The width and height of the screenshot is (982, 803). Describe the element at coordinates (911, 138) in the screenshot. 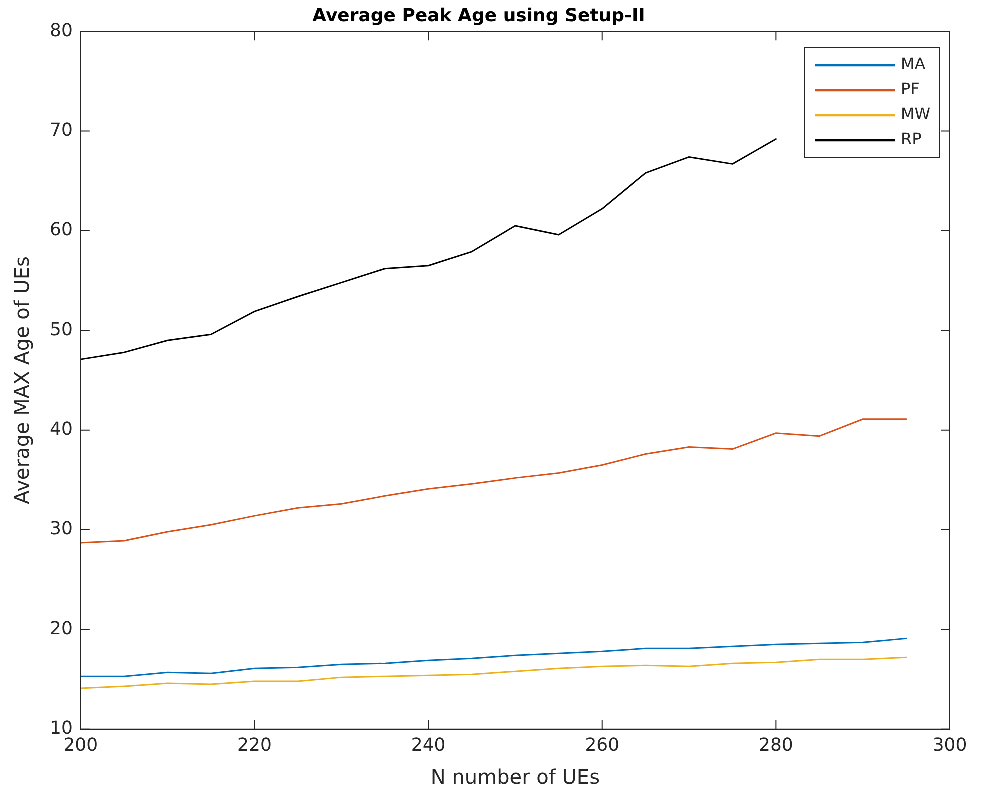

I see `legend-label: RP` at that location.